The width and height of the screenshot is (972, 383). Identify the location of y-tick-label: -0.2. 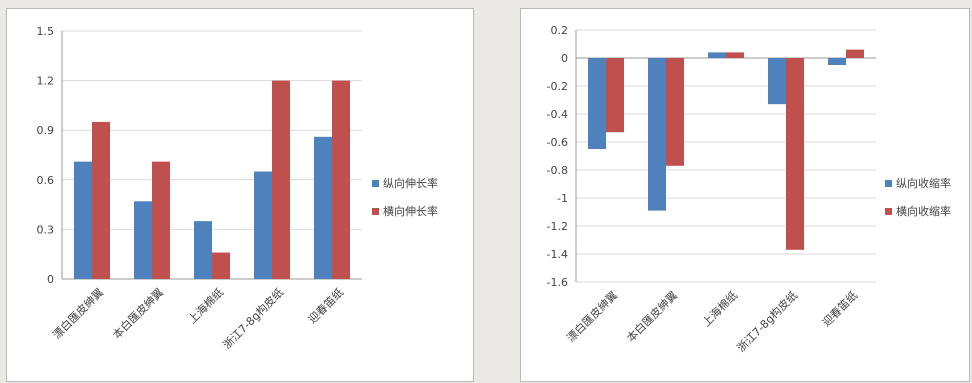
(557, 86).